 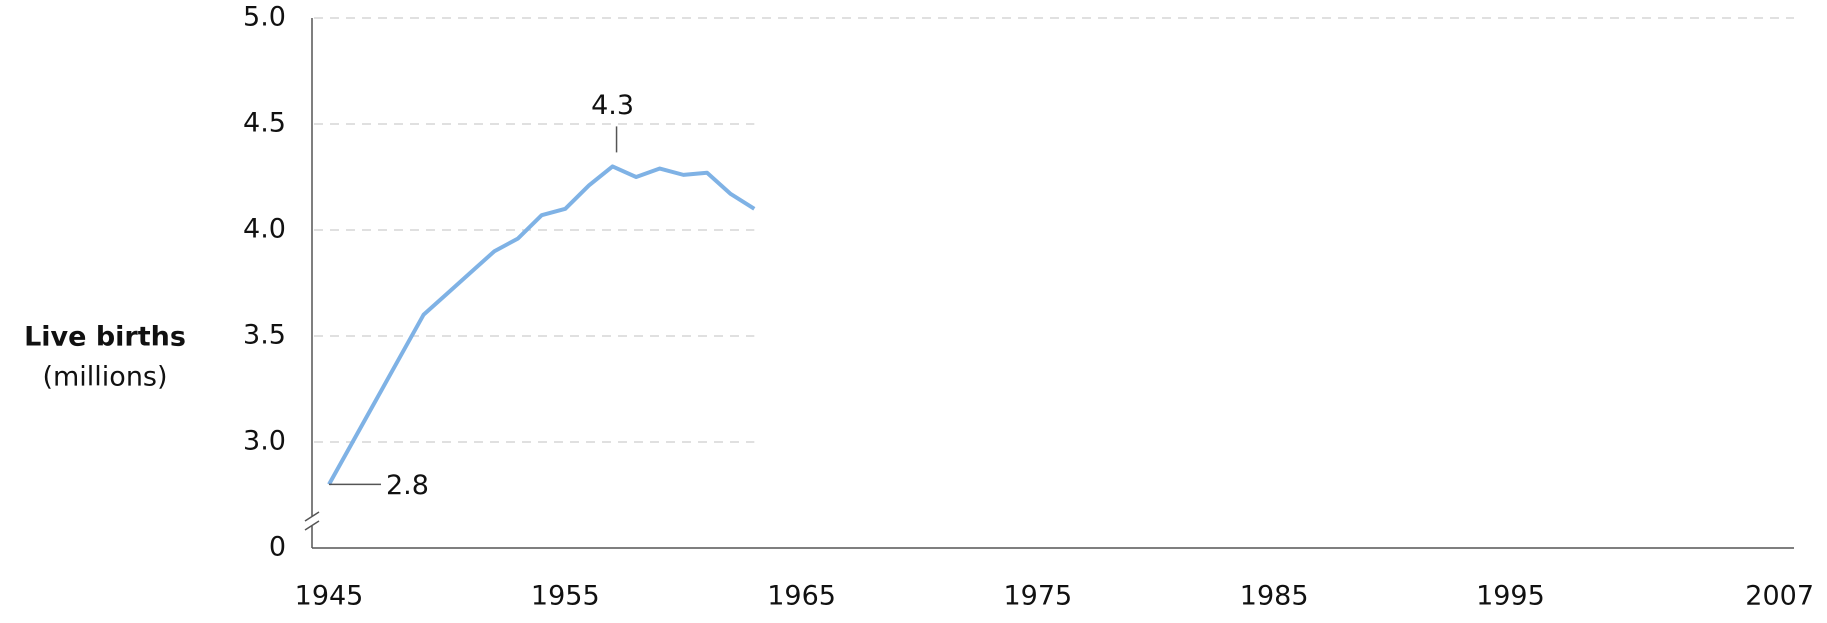 I want to click on x-tick-label: 1965, so click(x=801, y=596).